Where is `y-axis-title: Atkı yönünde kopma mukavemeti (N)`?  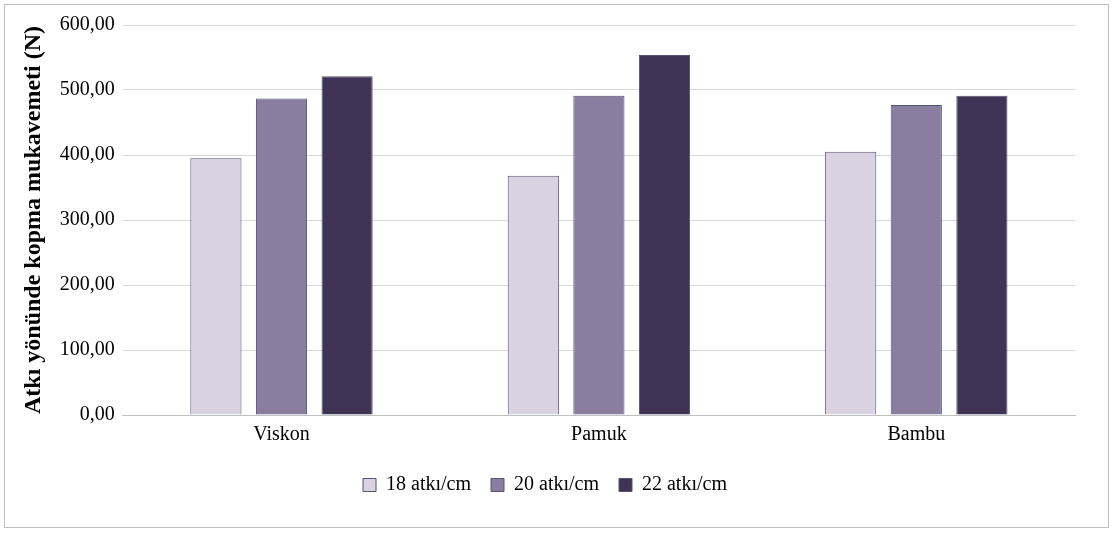
y-axis-title: Atkı yönünde kopma mukavemeti (N) is located at coordinates (31, 220).